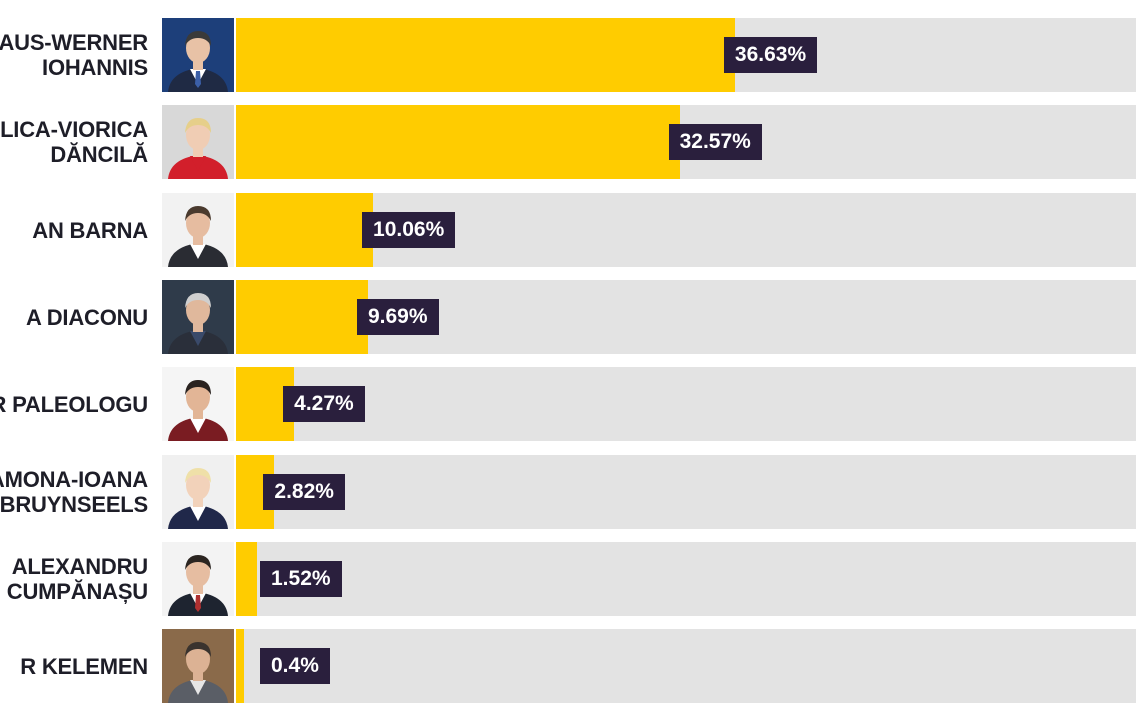 The width and height of the screenshot is (1136, 710). I want to click on candidate-name: A DIACONU, so click(87, 317).